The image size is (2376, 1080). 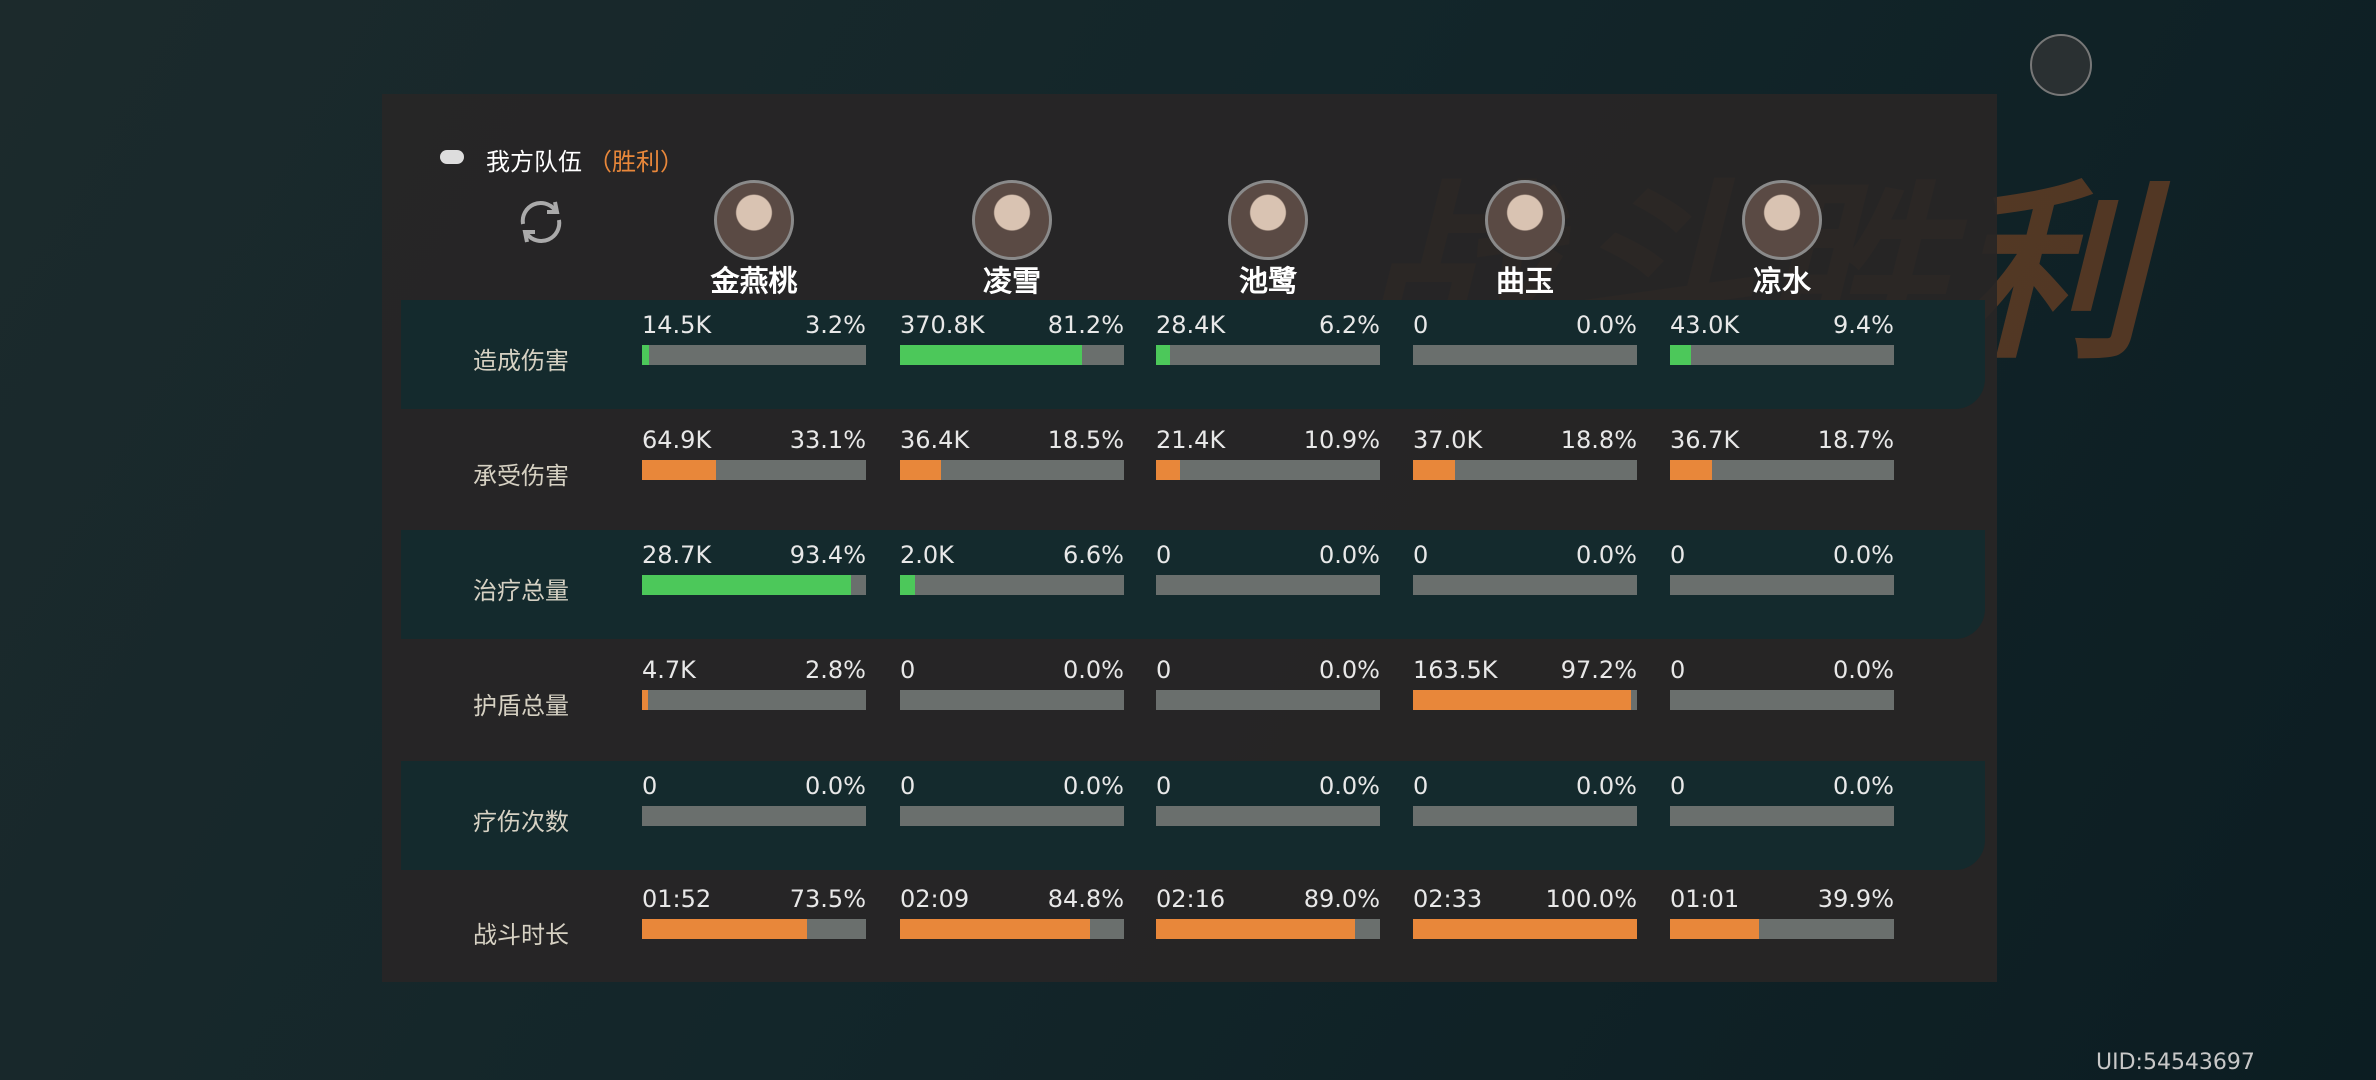 I want to click on row-label: 造成伤害, so click(x=521, y=361).